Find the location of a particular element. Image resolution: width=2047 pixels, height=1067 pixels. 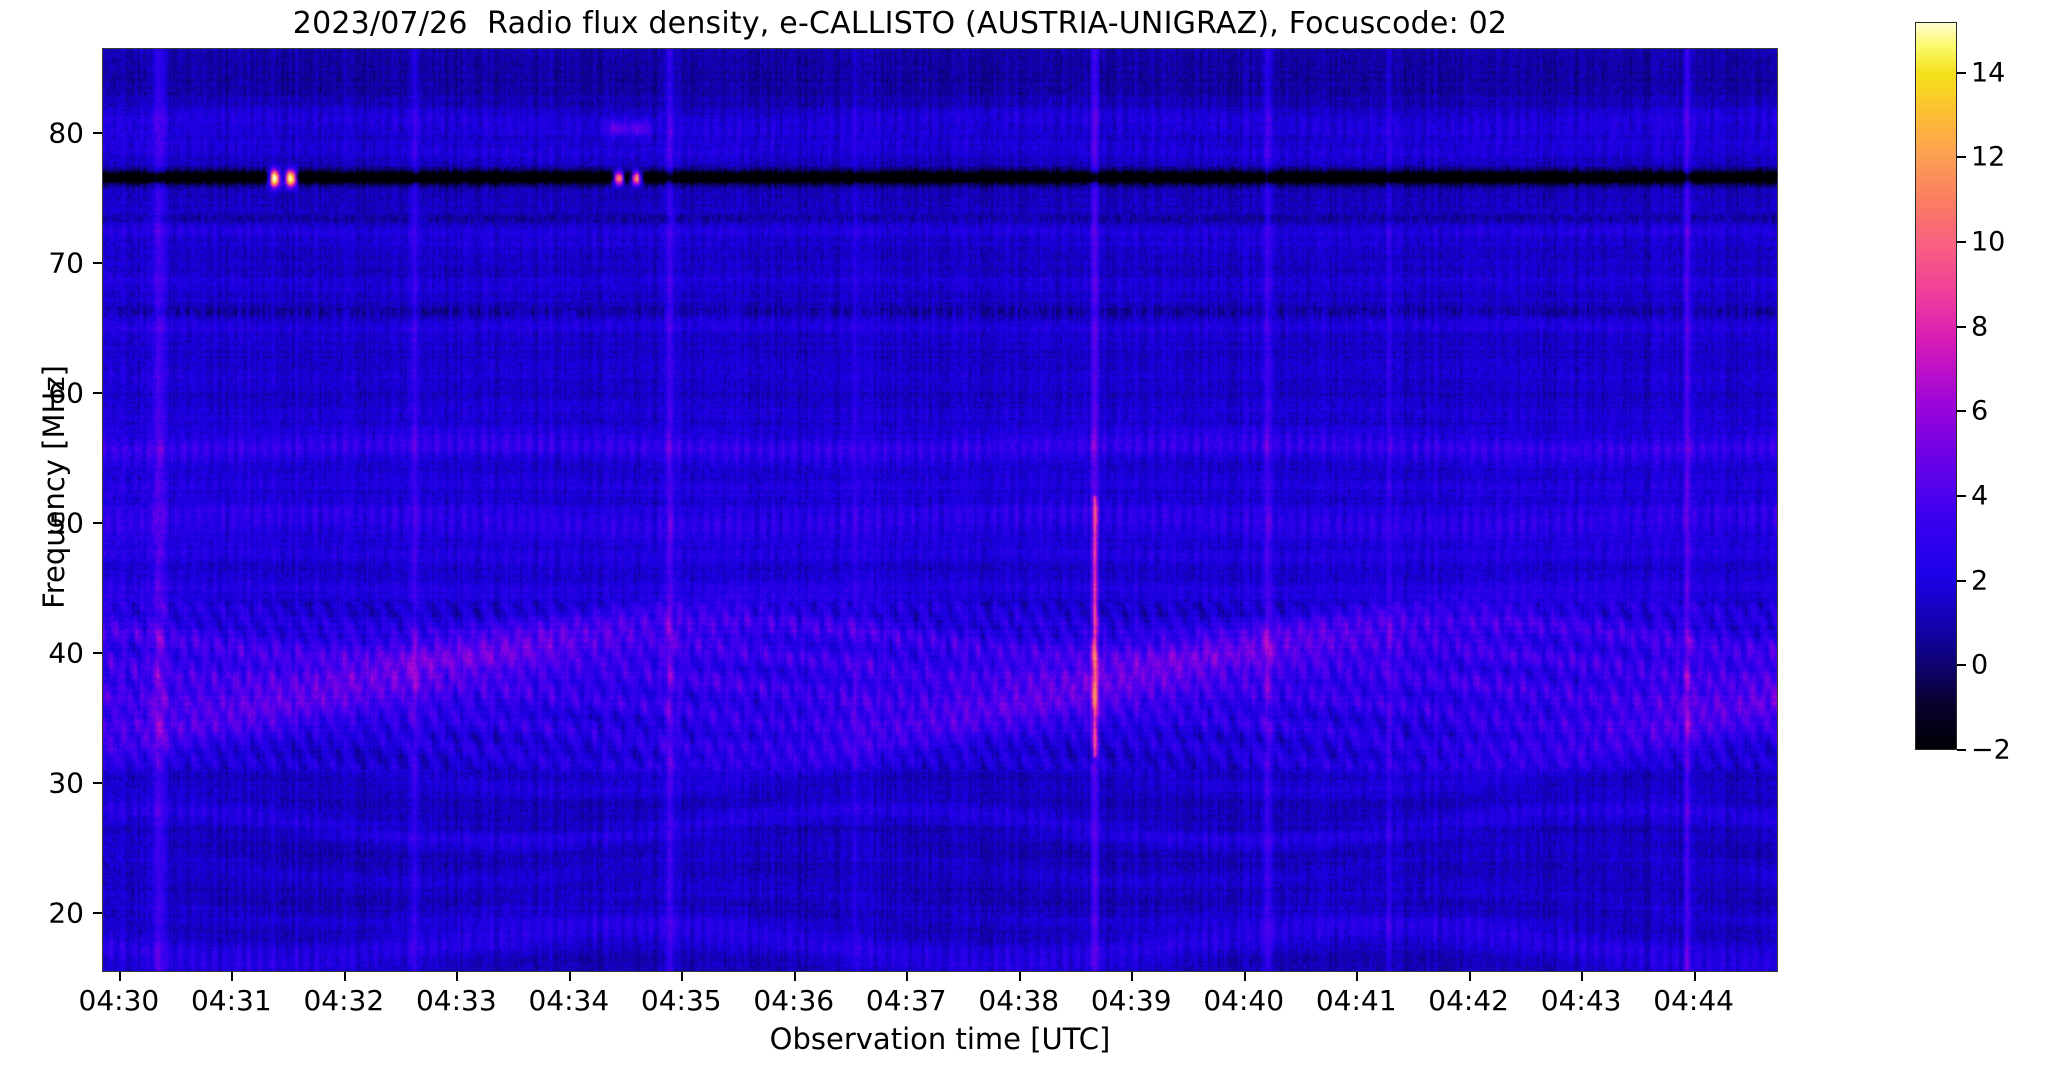

colorbar-tick-label: 6 is located at coordinates (1980, 411).